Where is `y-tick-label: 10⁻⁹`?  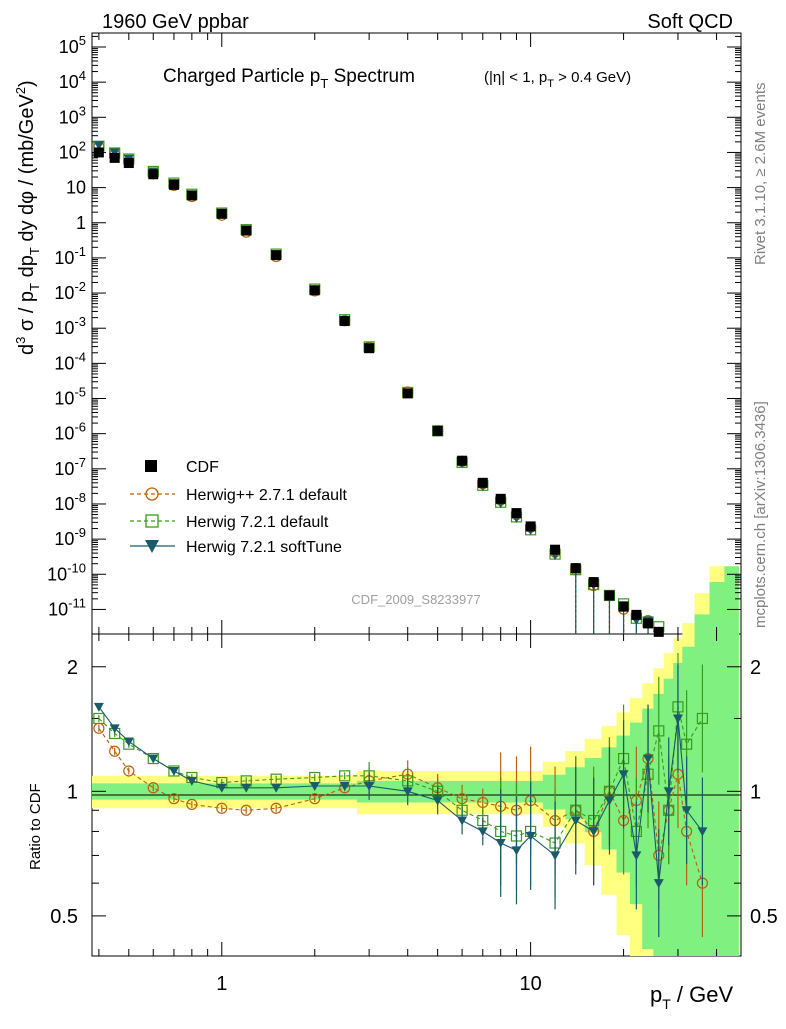
y-tick-label: 10⁻⁹ is located at coordinates (70, 537).